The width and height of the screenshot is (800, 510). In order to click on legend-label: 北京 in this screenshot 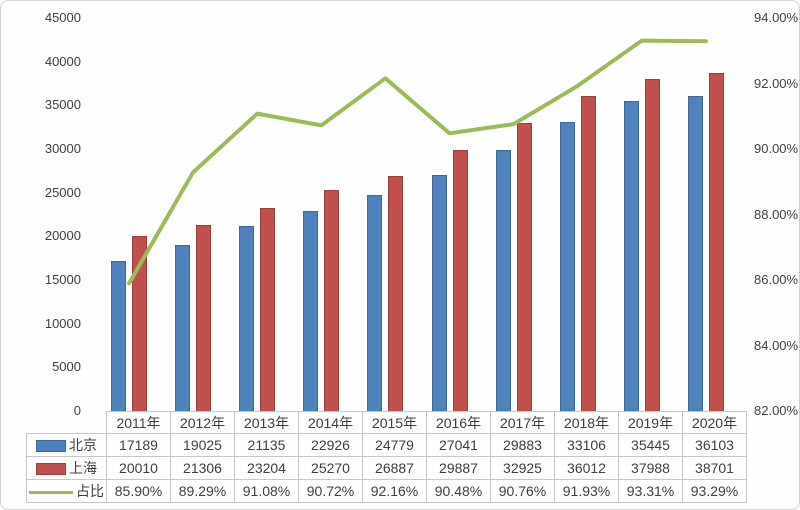, I will do `click(83, 445)`.